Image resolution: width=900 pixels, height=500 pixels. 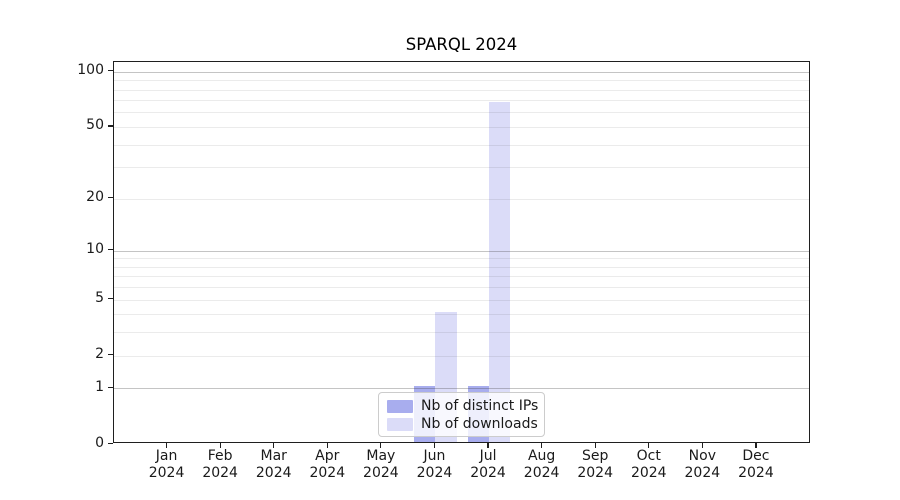 I want to click on y-tick-label-100: 100, so click(x=90, y=70).